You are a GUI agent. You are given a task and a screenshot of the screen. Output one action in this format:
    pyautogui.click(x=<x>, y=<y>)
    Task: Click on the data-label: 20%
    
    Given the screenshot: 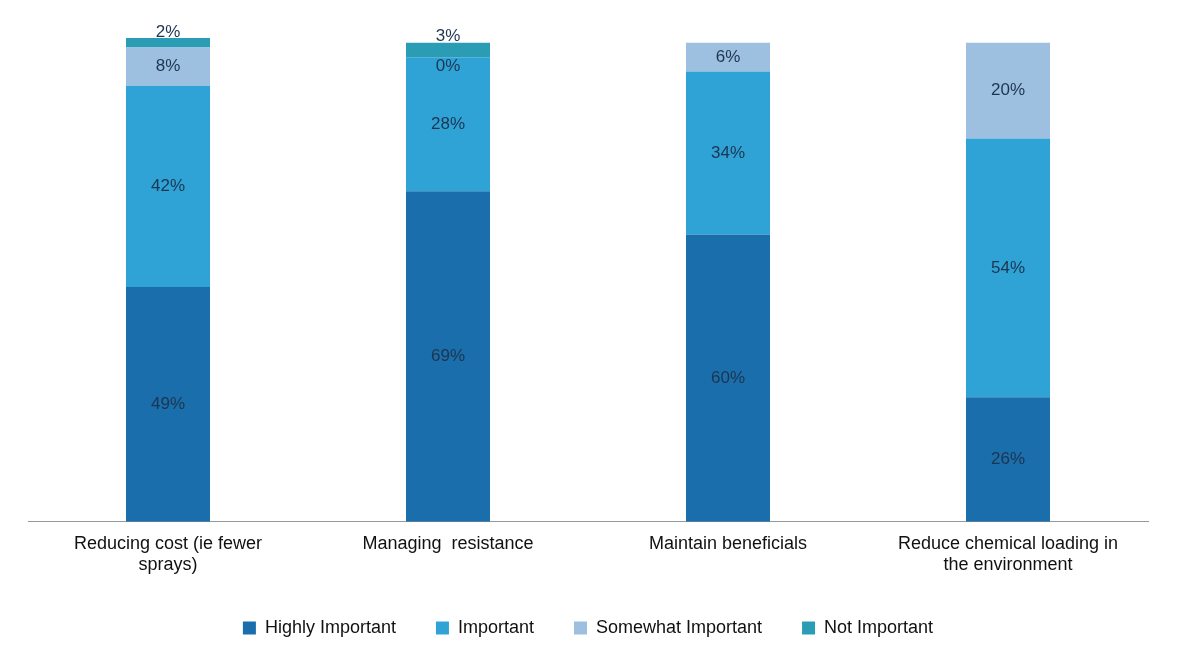 What is the action you would take?
    pyautogui.click(x=1008, y=90)
    